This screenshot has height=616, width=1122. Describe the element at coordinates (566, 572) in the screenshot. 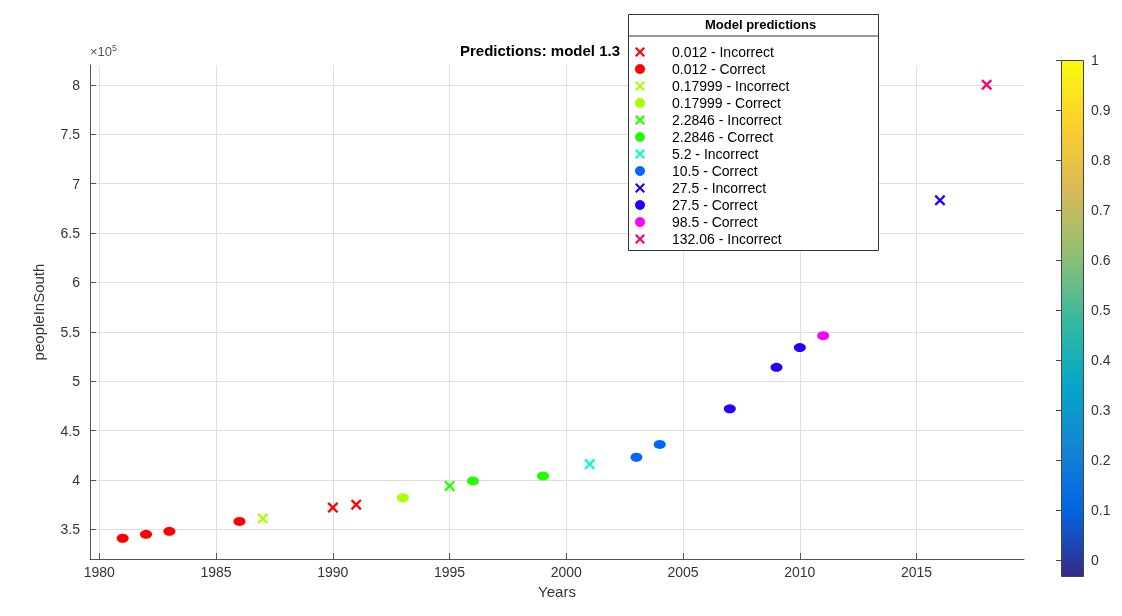

I see `x-tick-label: 2000` at that location.